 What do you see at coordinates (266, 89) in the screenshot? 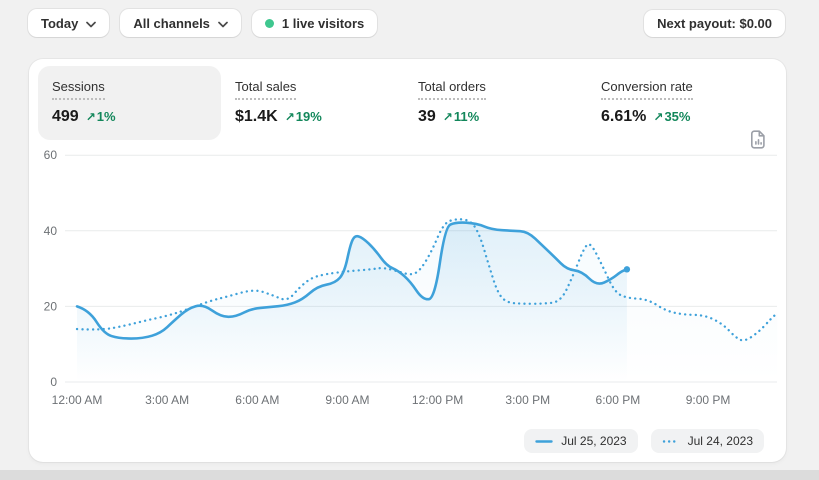
I see `metric-label: Total sales` at bounding box center [266, 89].